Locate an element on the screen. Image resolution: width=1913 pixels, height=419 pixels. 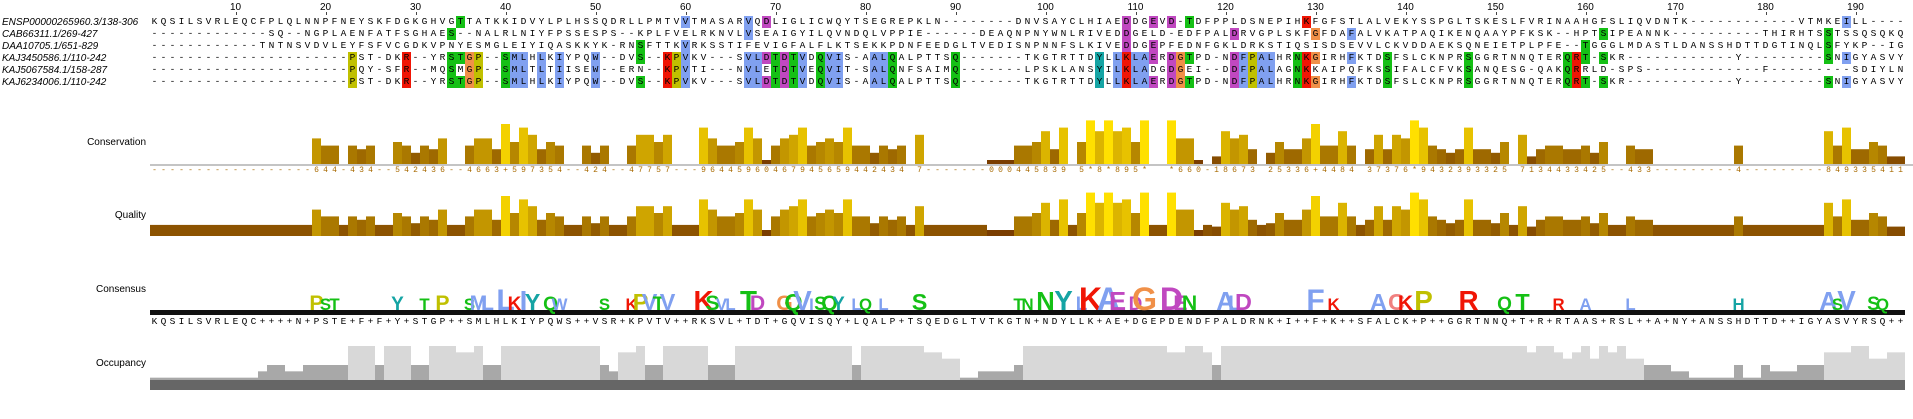
residue-cell: W is located at coordinates (829, 21).